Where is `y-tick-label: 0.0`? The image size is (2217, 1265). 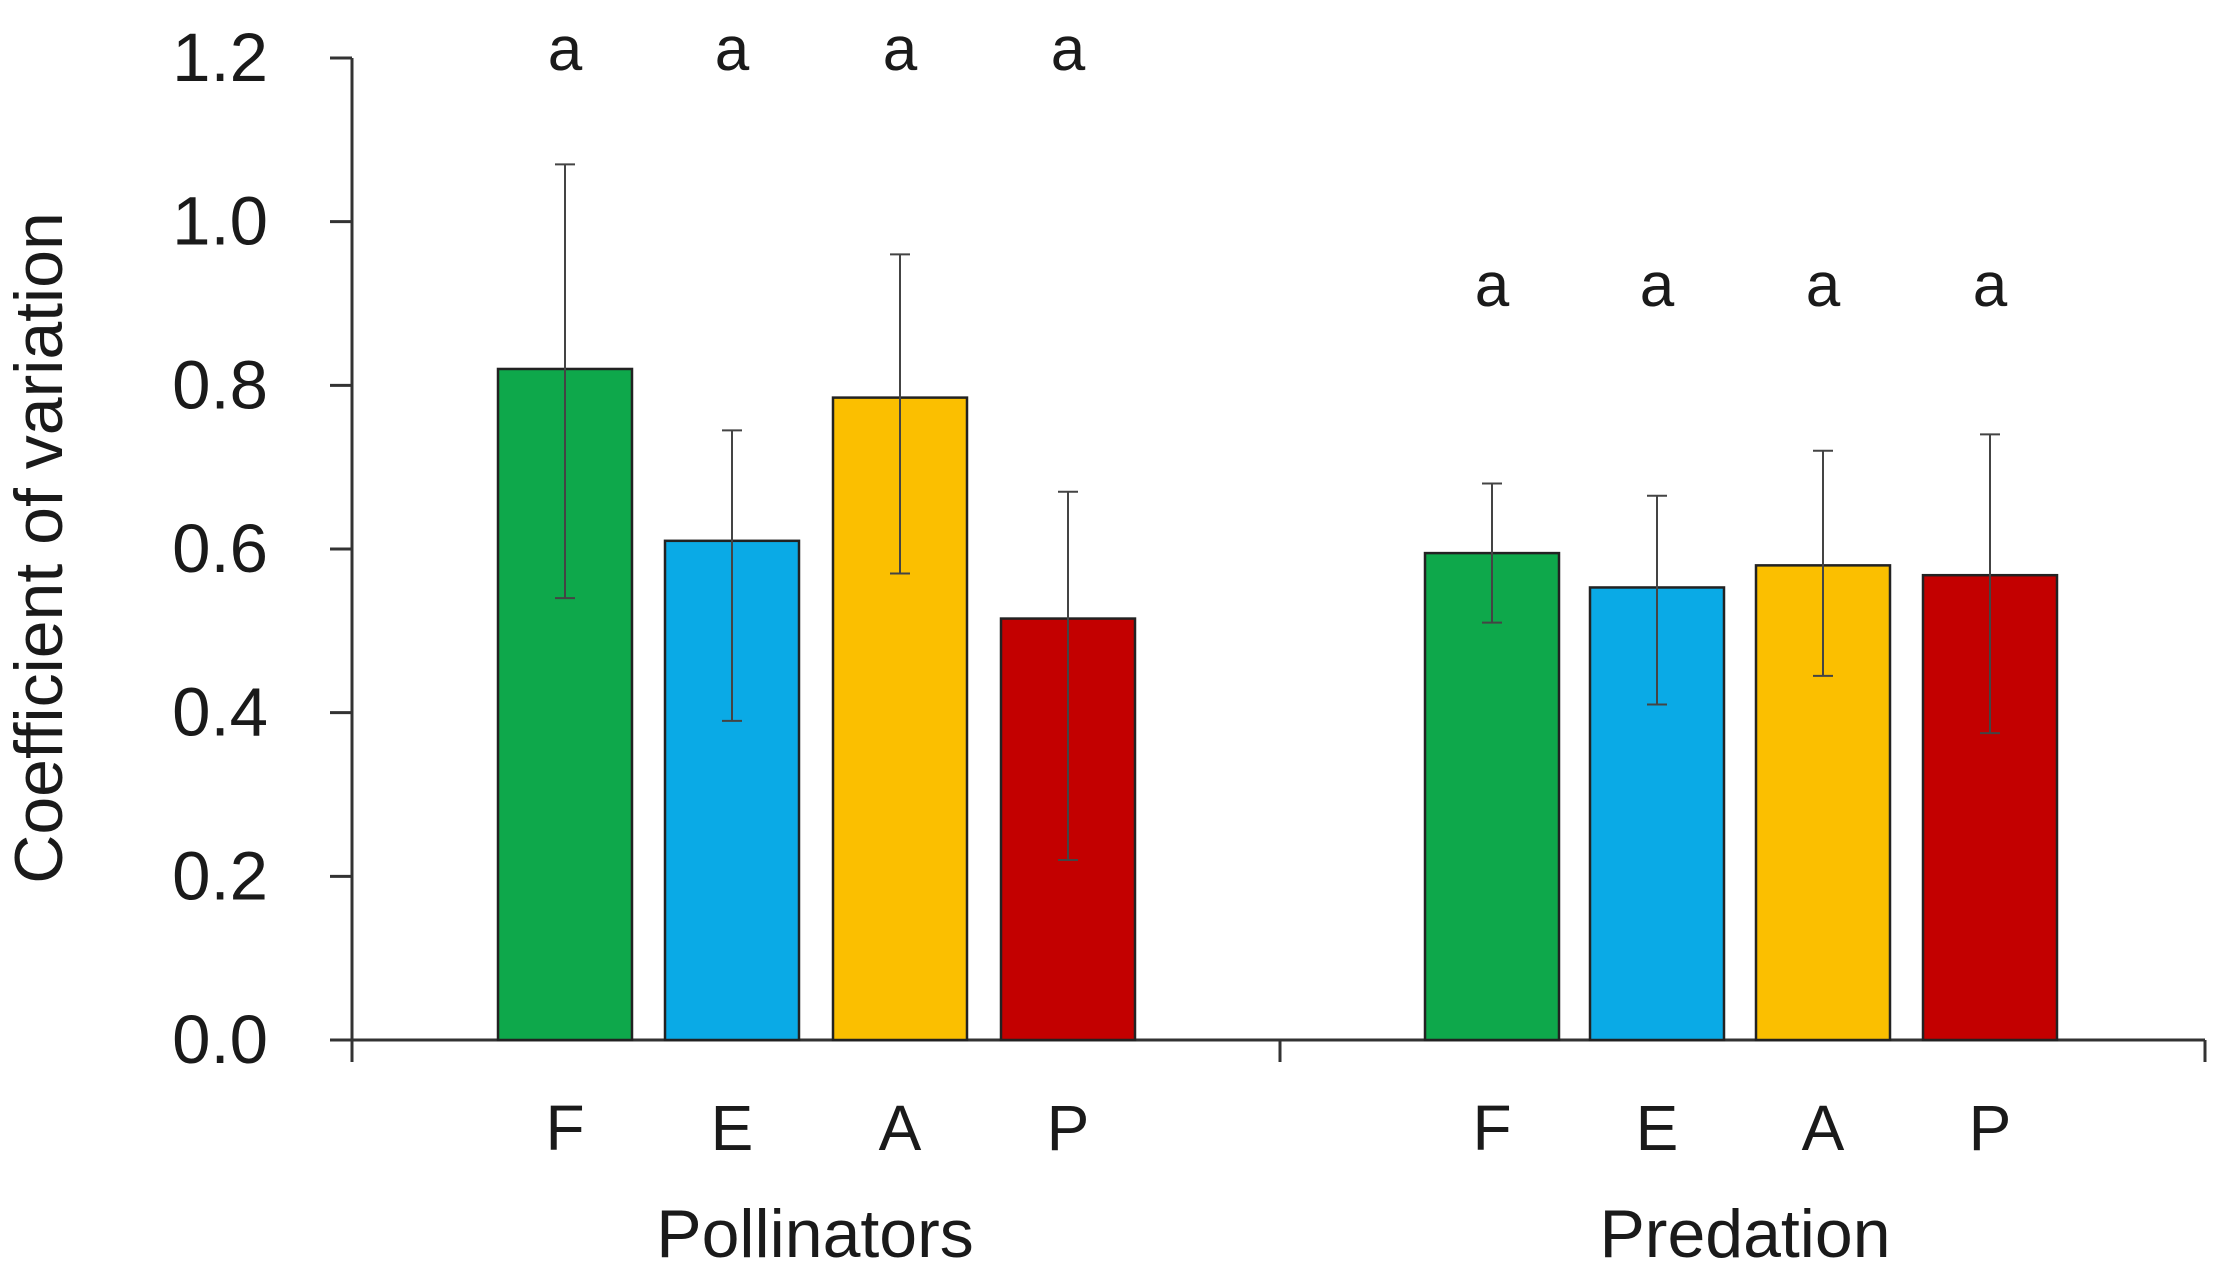 y-tick-label: 0.0 is located at coordinates (220, 1039).